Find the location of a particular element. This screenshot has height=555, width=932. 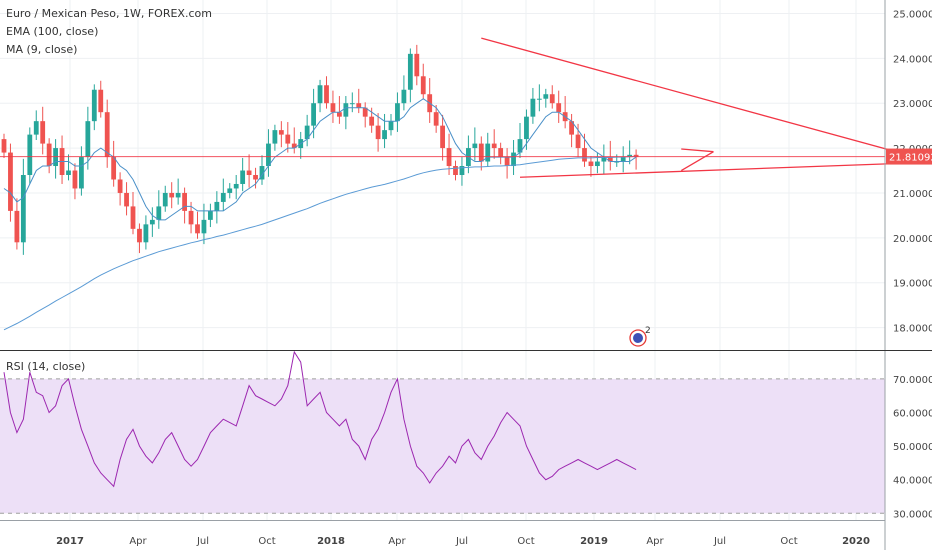

rsi-tick-label: 30.00000 is located at coordinates (912, 514).